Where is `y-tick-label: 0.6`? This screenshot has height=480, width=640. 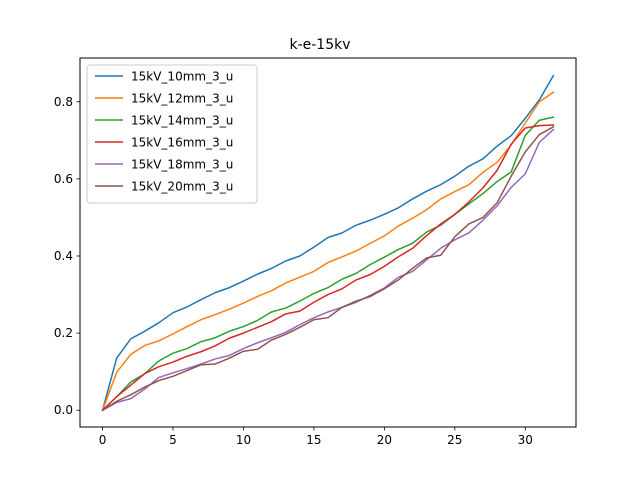
y-tick-label: 0.6 is located at coordinates (63, 179).